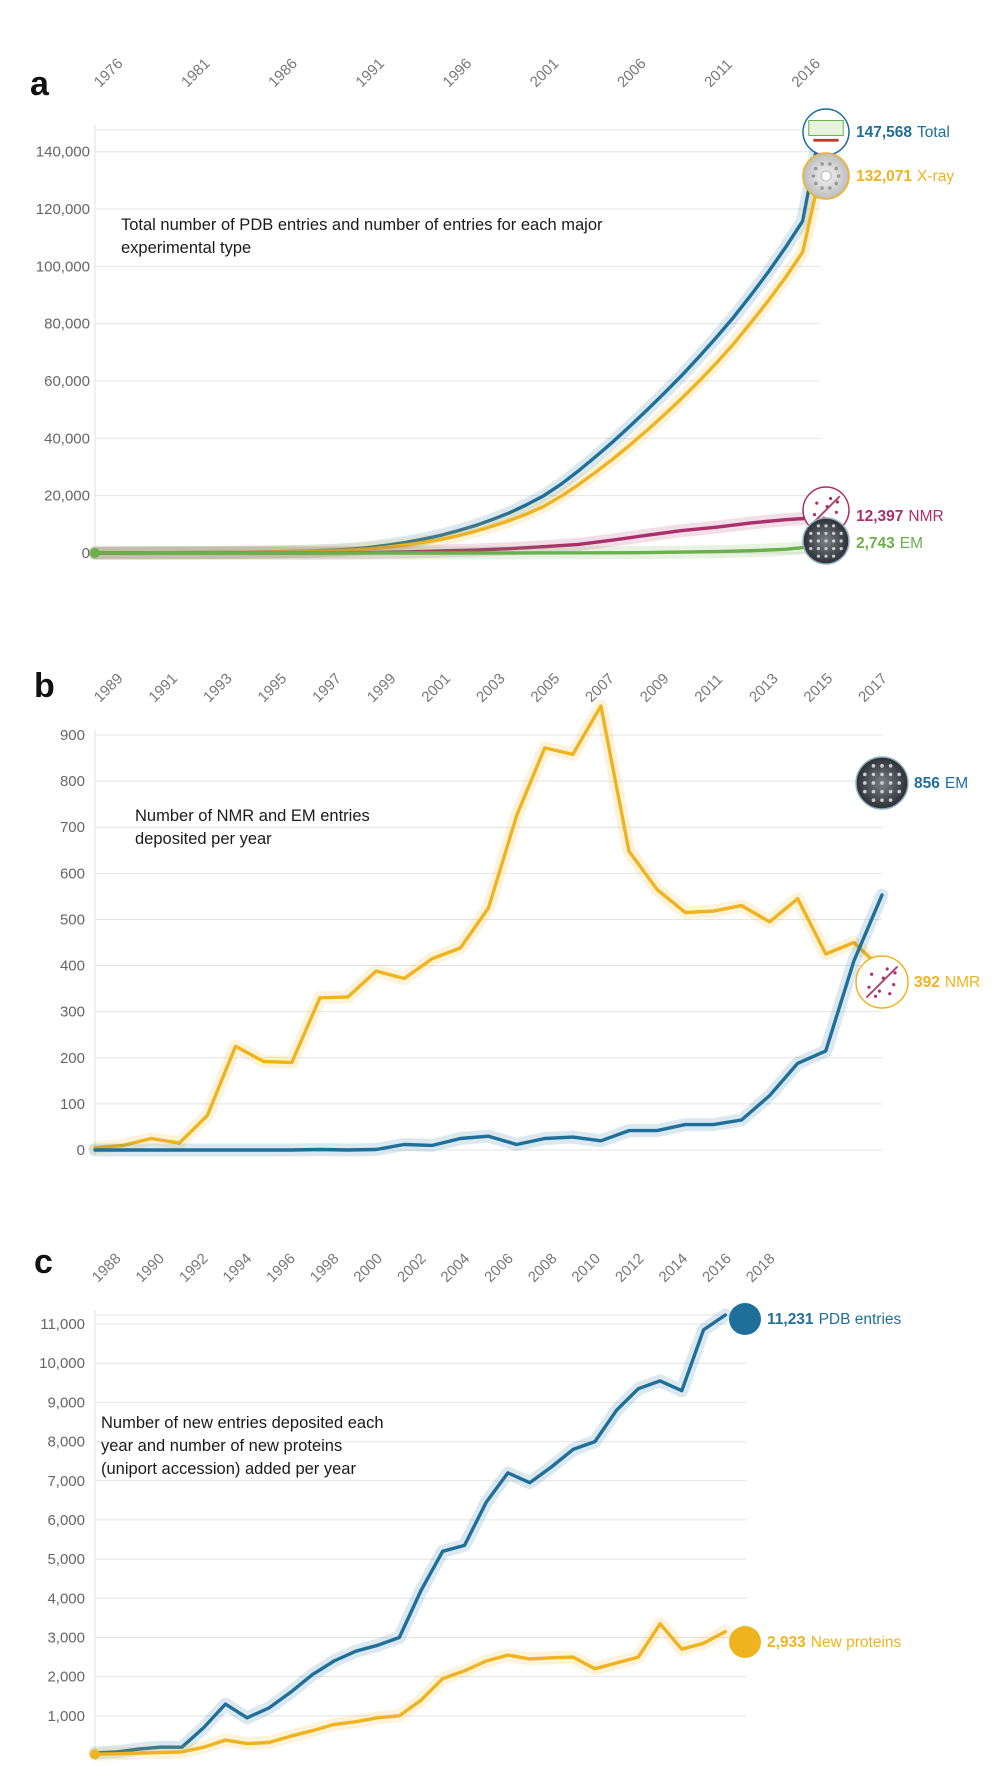 Image resolution: width=1000 pixels, height=1788 pixels. What do you see at coordinates (900, 516) in the screenshot?
I see `end-label-nmr: 12,397 NMR` at bounding box center [900, 516].